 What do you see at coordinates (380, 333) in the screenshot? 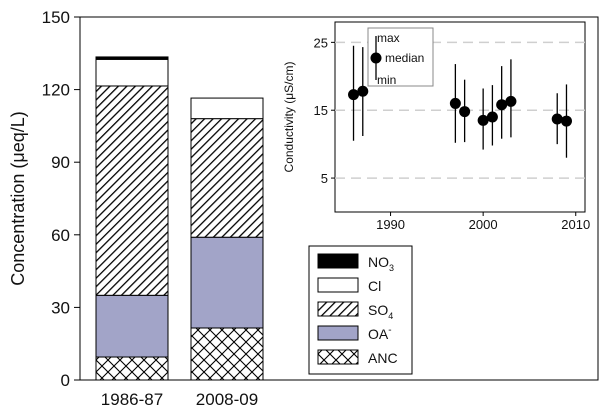
I see `legend-label: OA-` at bounding box center [380, 333].